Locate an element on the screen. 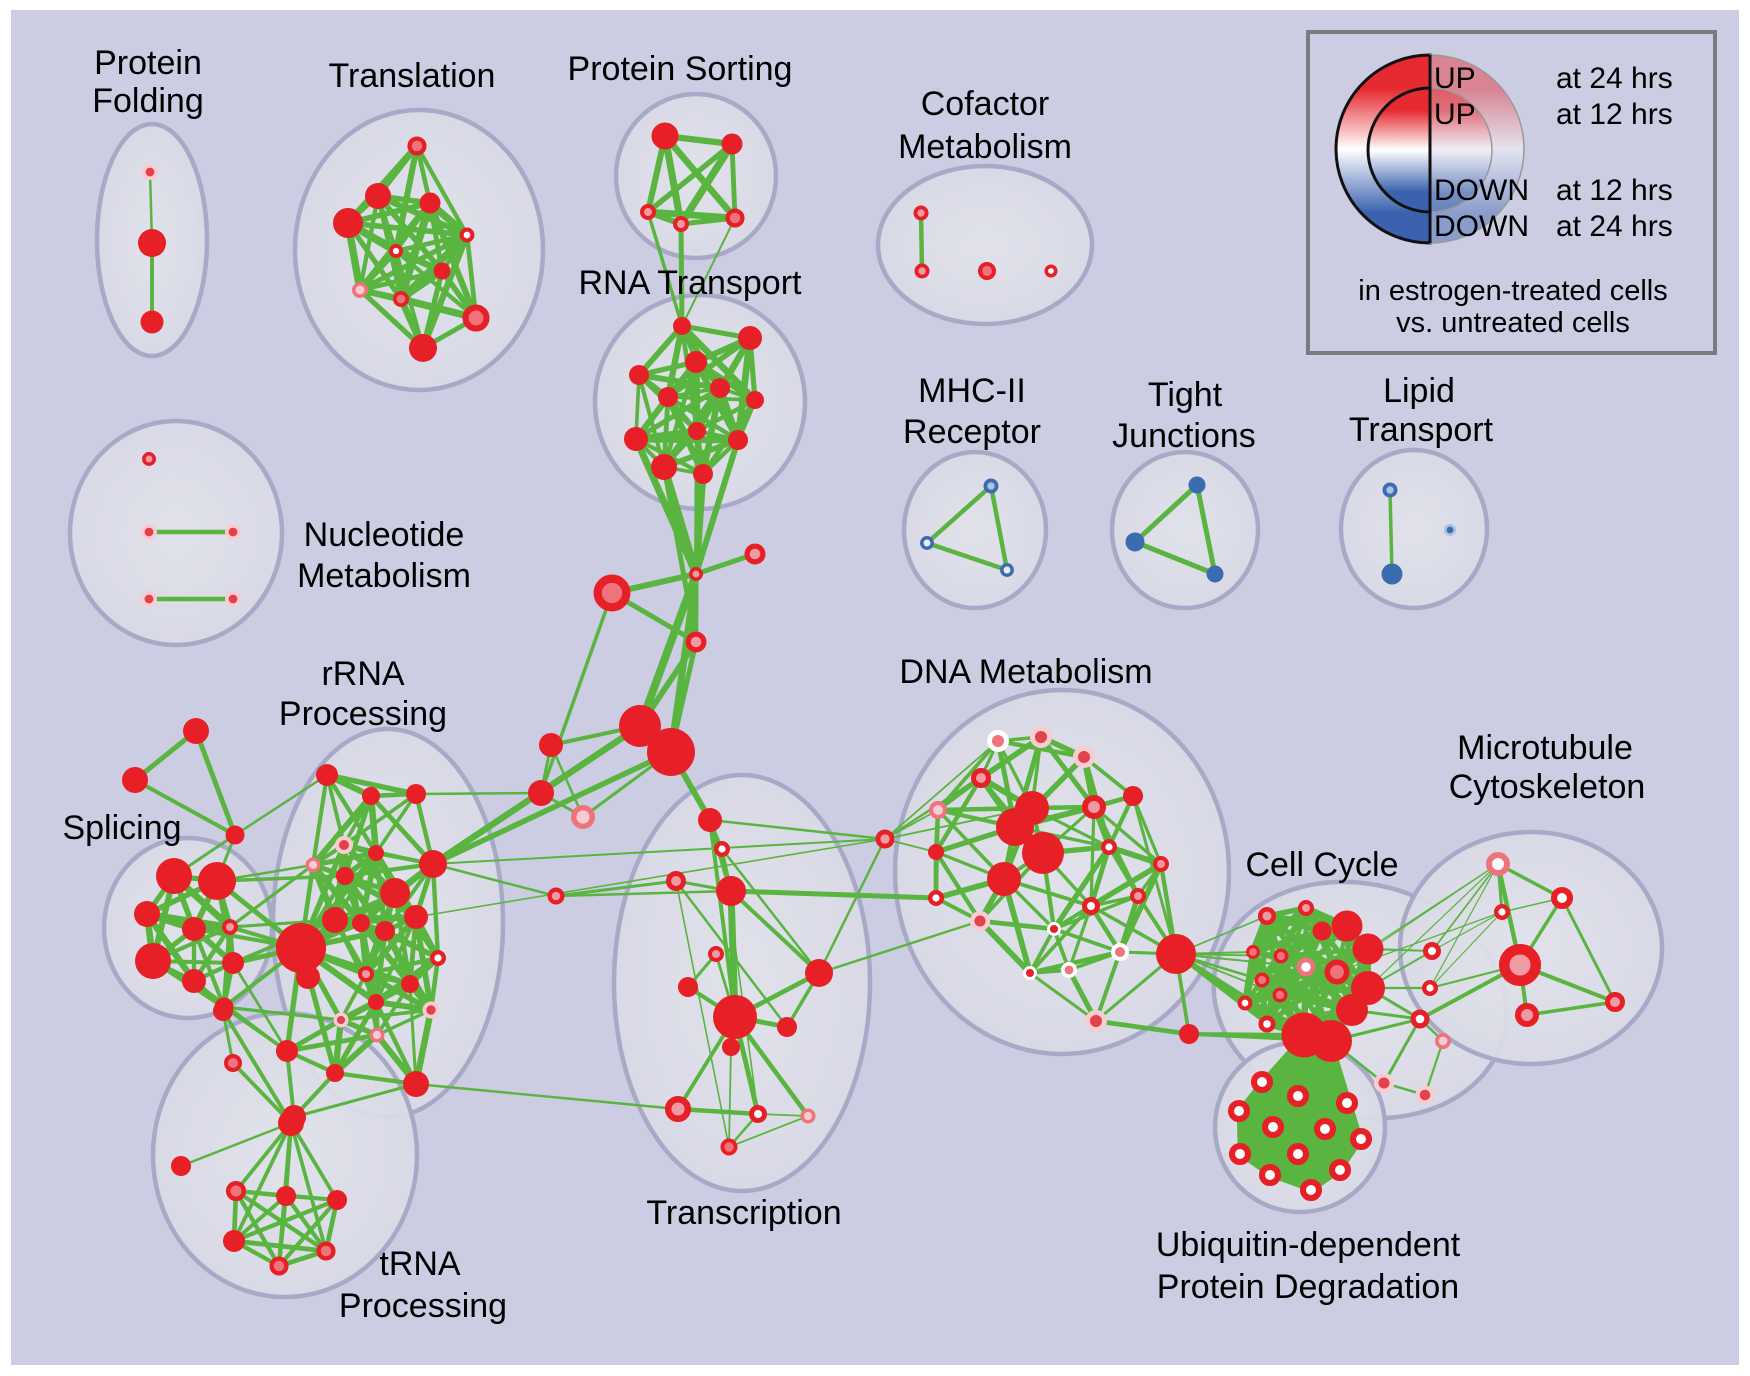  svg-text: vs. untreated cells is located at coordinates (1513, 323).